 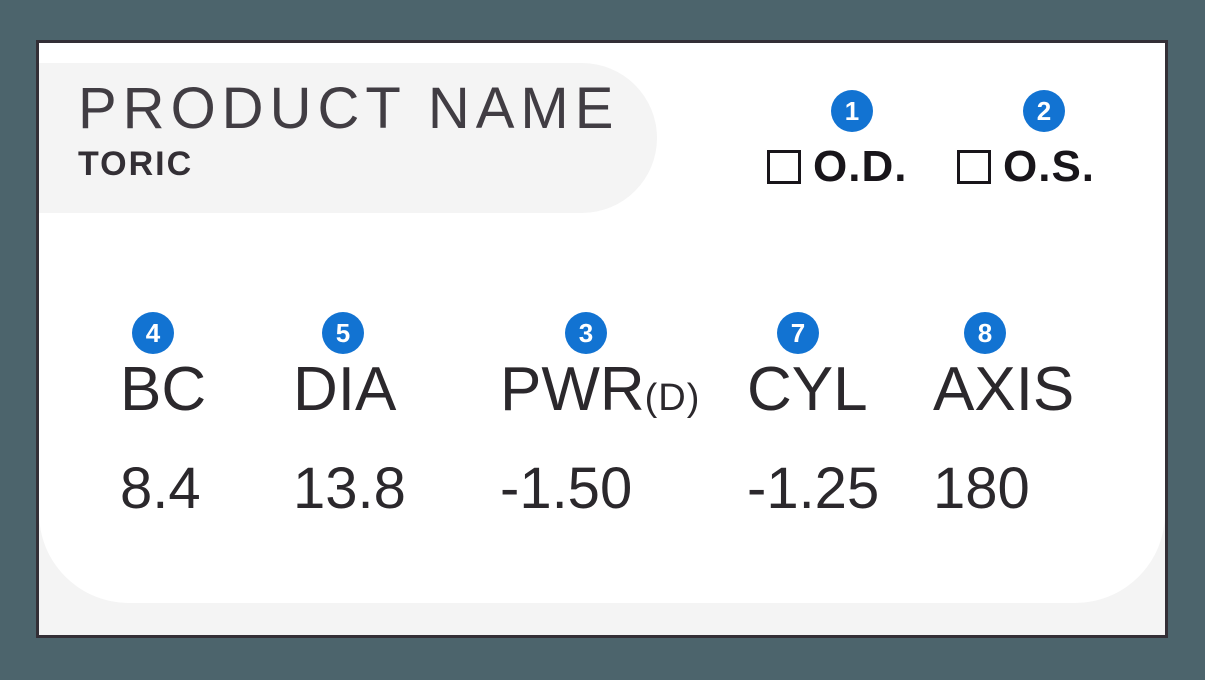 I want to click on param-column-pwr: 3 PWR(D) -1.50, so click(x=600, y=416).